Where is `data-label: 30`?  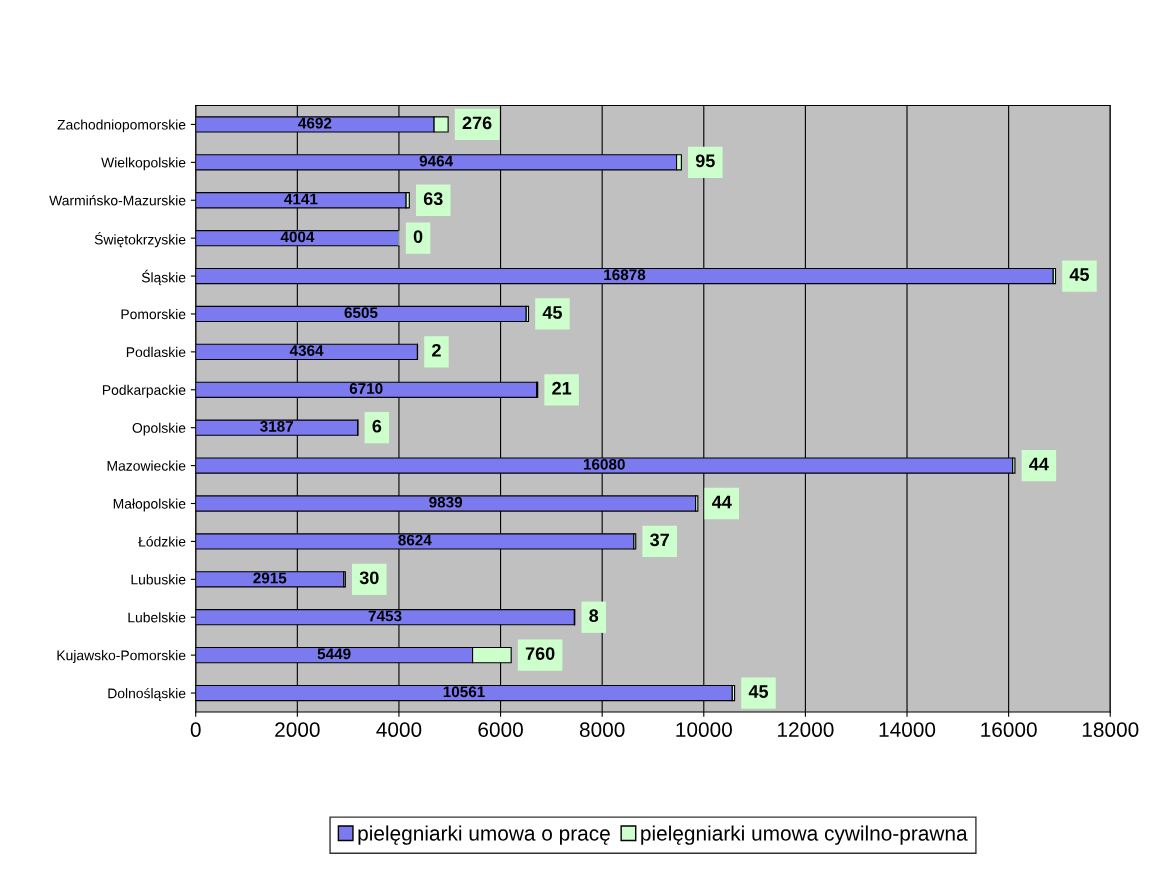 data-label: 30 is located at coordinates (369, 578).